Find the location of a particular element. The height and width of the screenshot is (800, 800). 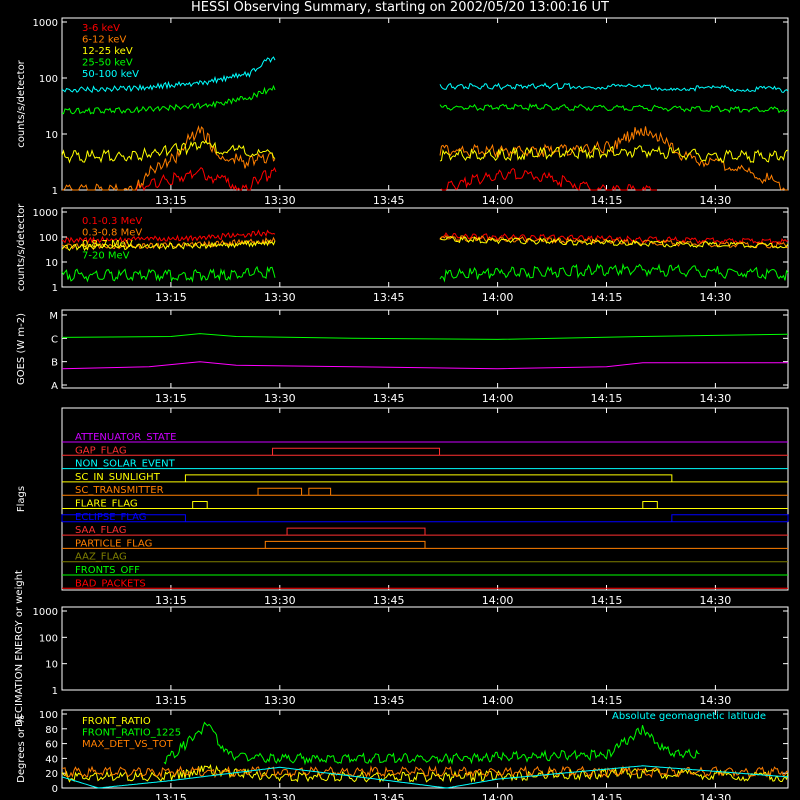

flag-label: SAA_FLAG is located at coordinates (100, 530).